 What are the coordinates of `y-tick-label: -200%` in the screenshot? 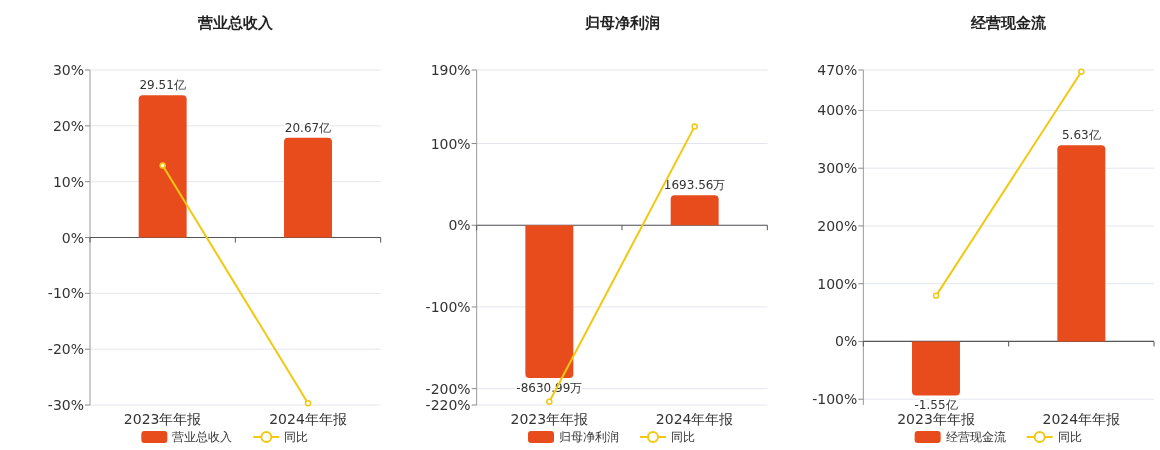 It's located at (448, 388).